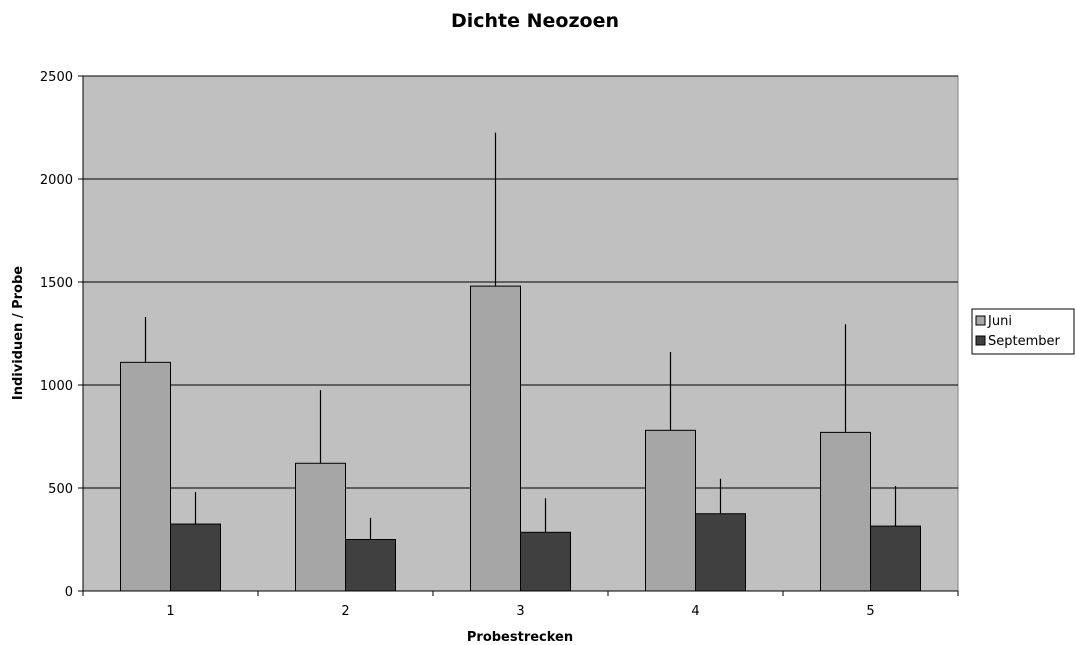 The image size is (1075, 645). Describe the element at coordinates (60, 489) in the screenshot. I see `y-tick-label: 500` at that location.